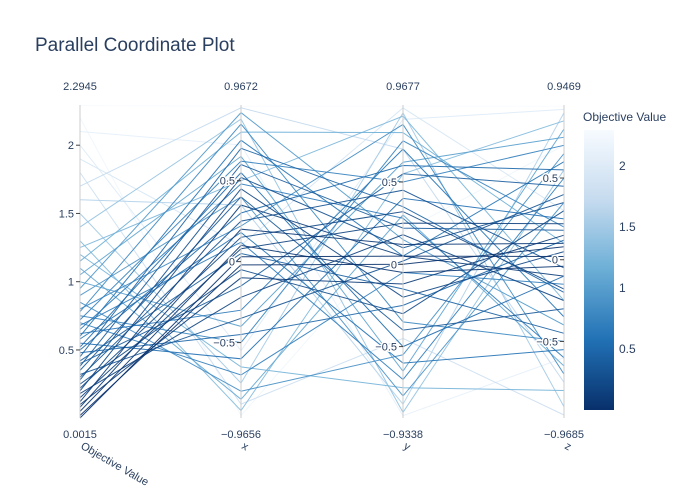 This screenshot has height=500, width=700. What do you see at coordinates (135, 45) in the screenshot?
I see `chart-title: Parallel Coordinate Plot` at bounding box center [135, 45].